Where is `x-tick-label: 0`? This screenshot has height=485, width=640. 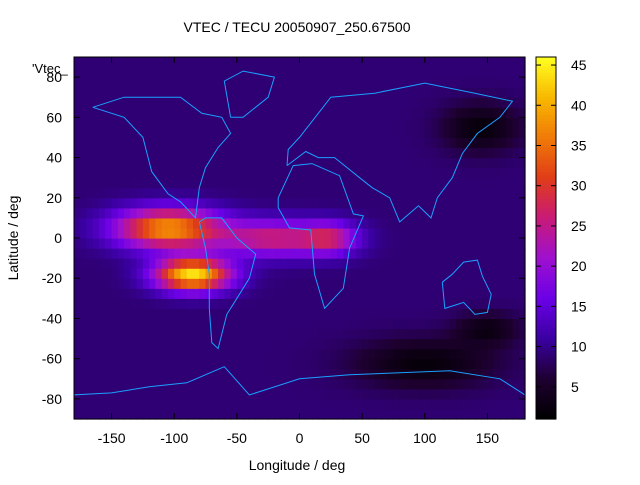
x-tick-label: 0 is located at coordinates (300, 438).